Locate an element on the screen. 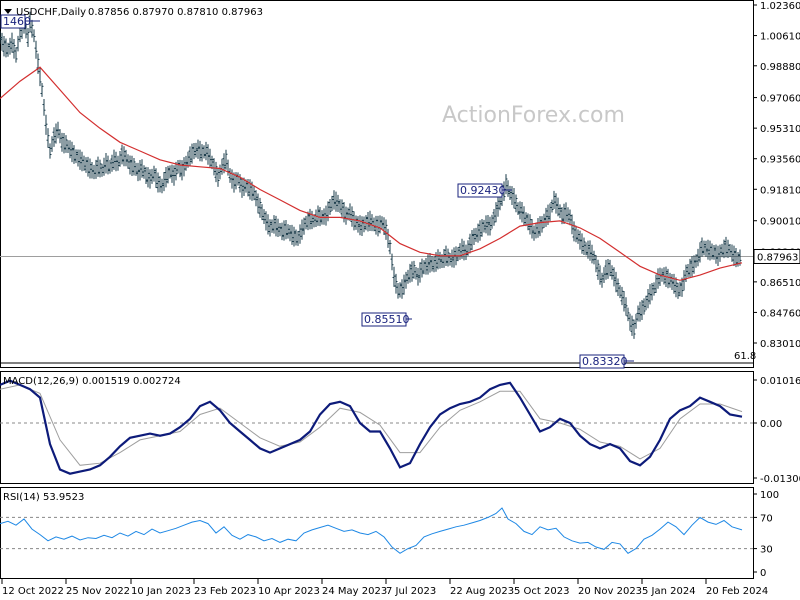 The height and width of the screenshot is (600, 800). annotation-label: 0.92430 is located at coordinates (483, 190).